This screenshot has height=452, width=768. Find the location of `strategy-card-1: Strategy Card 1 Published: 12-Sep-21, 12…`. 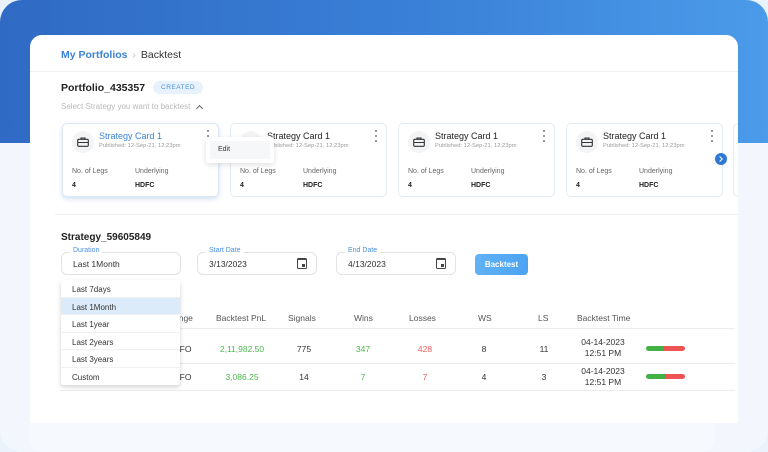

strategy-card-1: Strategy Card 1 Published: 12-Sep-21, 12… is located at coordinates (140, 160).